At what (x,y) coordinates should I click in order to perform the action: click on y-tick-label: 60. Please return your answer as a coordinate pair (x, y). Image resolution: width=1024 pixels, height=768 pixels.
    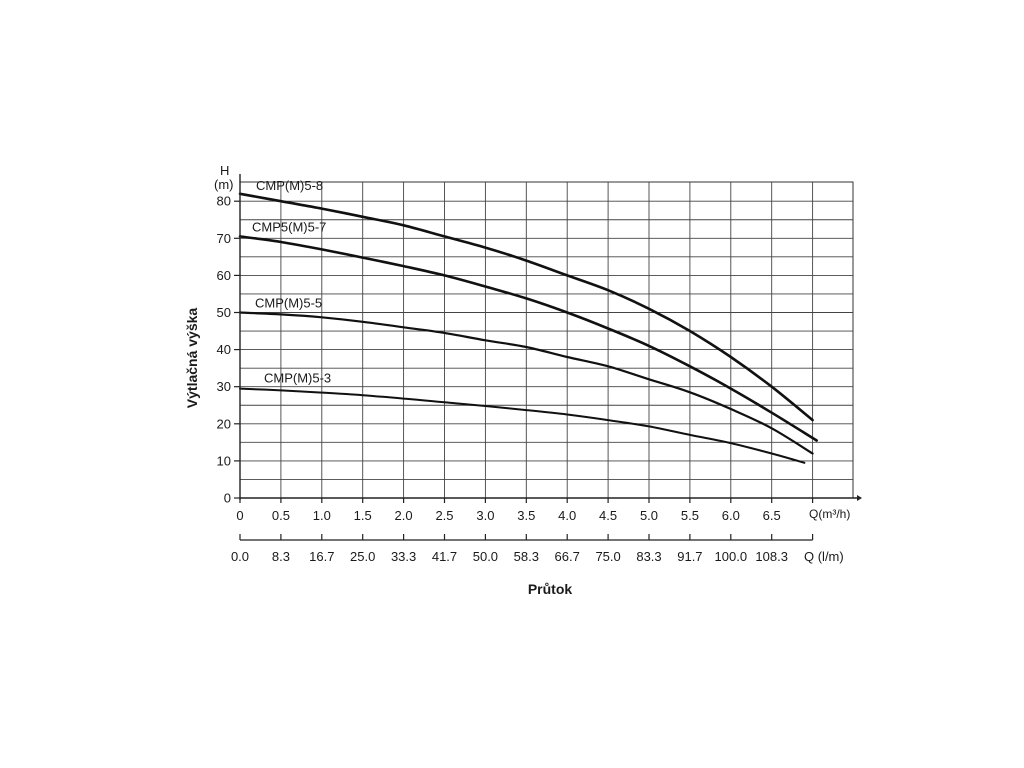
    Looking at the image, I should click on (224, 275).